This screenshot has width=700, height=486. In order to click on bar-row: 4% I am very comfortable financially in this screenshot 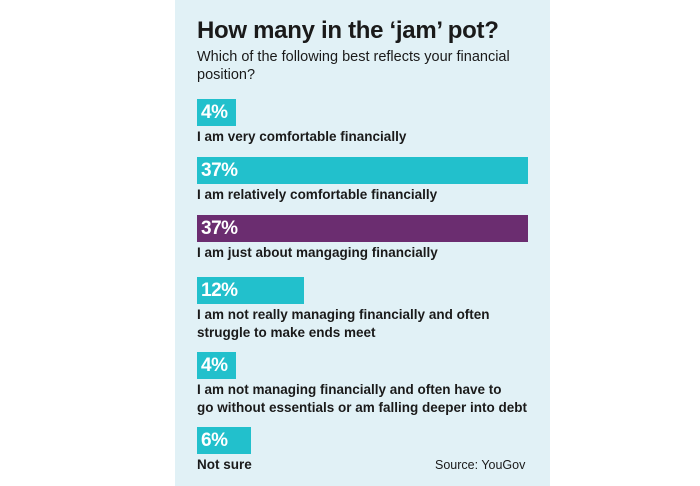, I will do `click(367, 122)`.